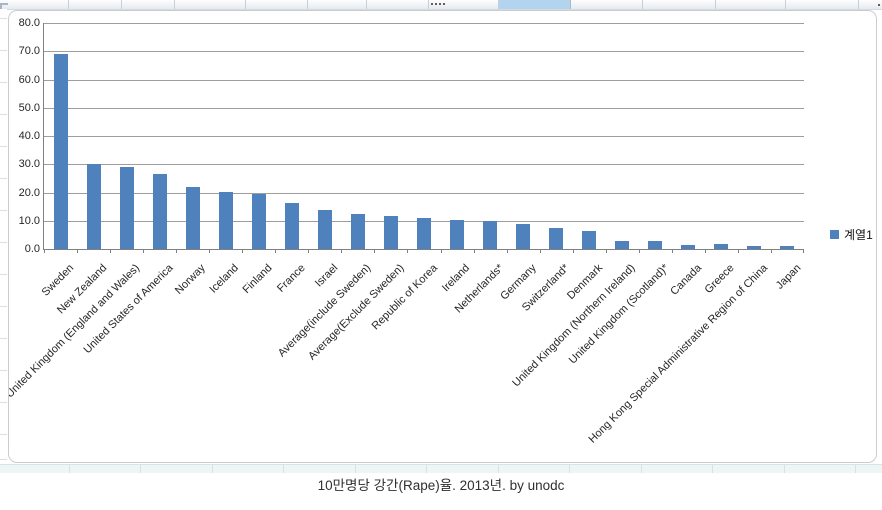 The height and width of the screenshot is (510, 882). Describe the element at coordinates (291, 278) in the screenshot. I see `x-axis-label: France` at that location.